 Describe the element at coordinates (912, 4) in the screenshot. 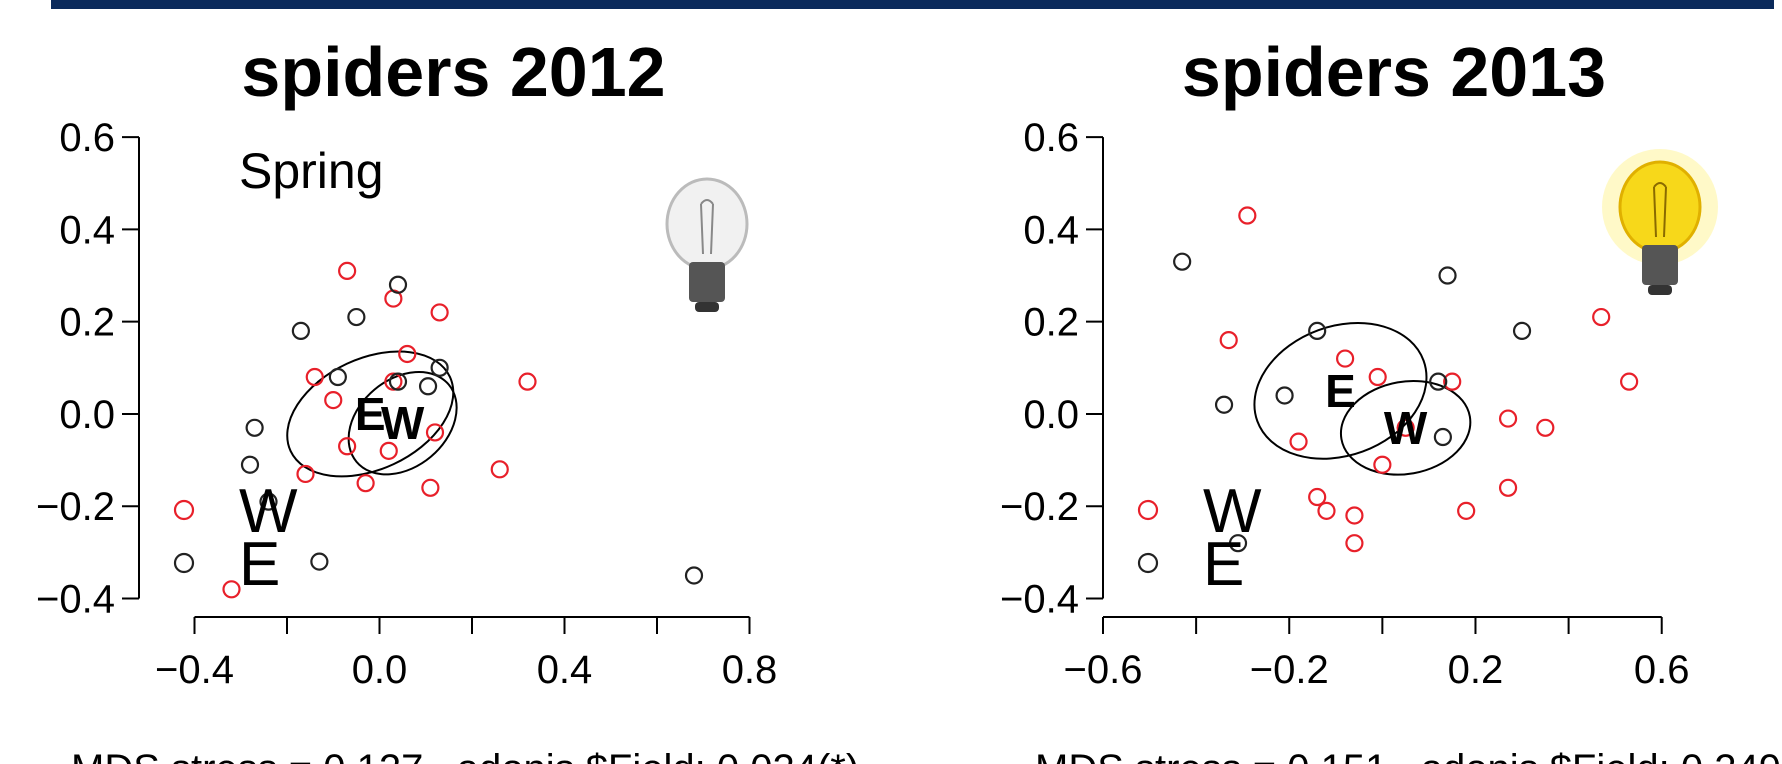

I see `header-bar` at that location.